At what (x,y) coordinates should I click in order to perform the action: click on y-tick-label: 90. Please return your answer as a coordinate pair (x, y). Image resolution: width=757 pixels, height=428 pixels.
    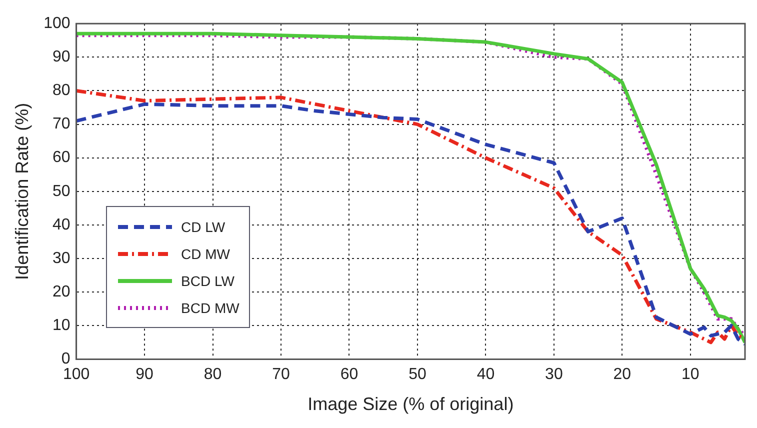
    Looking at the image, I should click on (61, 57).